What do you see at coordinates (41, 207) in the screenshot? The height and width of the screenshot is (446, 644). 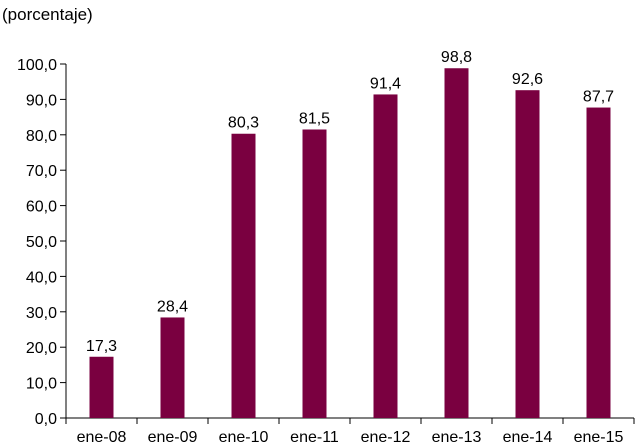 I see `y-tick-label: 60,0` at bounding box center [41, 207].